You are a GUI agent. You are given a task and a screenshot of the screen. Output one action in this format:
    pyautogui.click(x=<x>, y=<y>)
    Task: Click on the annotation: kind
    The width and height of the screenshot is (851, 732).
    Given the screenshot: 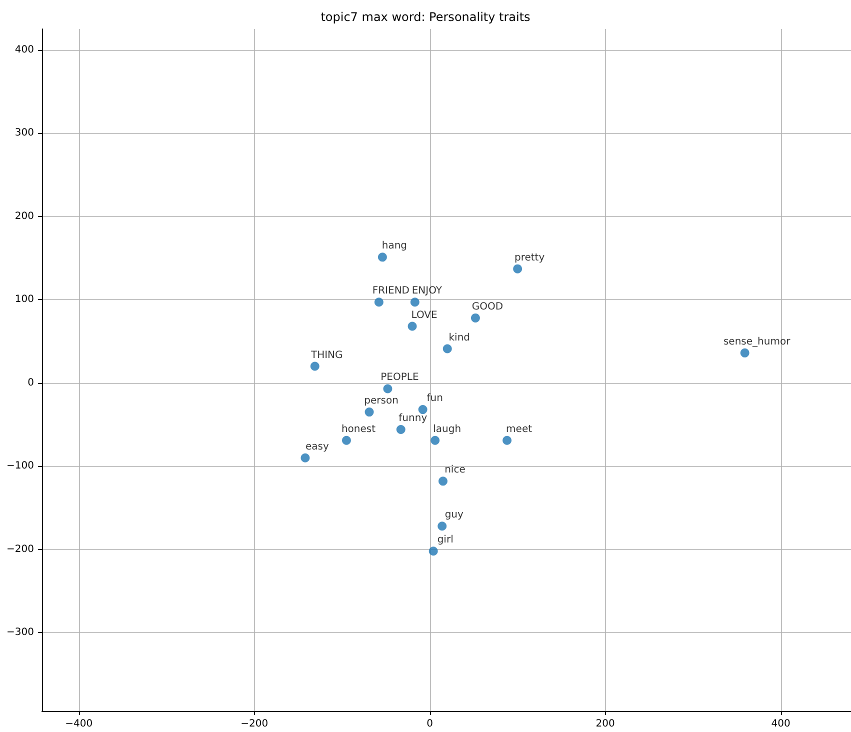 What is the action you would take?
    pyautogui.click(x=459, y=338)
    